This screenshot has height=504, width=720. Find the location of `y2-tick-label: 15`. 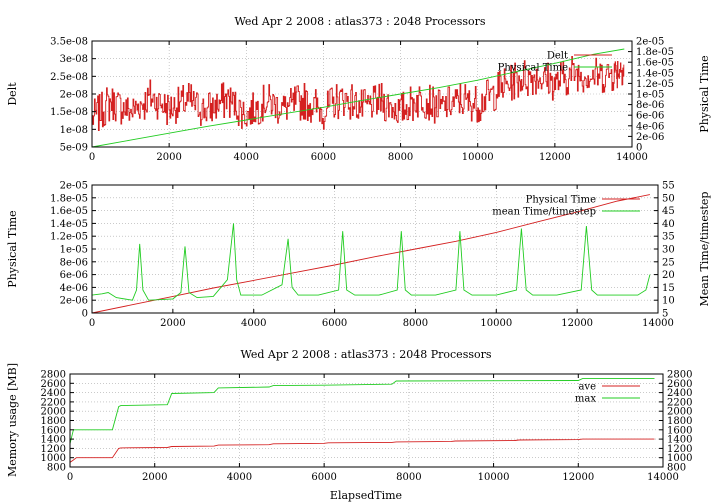

y2-tick-label: 15 is located at coordinates (668, 288).